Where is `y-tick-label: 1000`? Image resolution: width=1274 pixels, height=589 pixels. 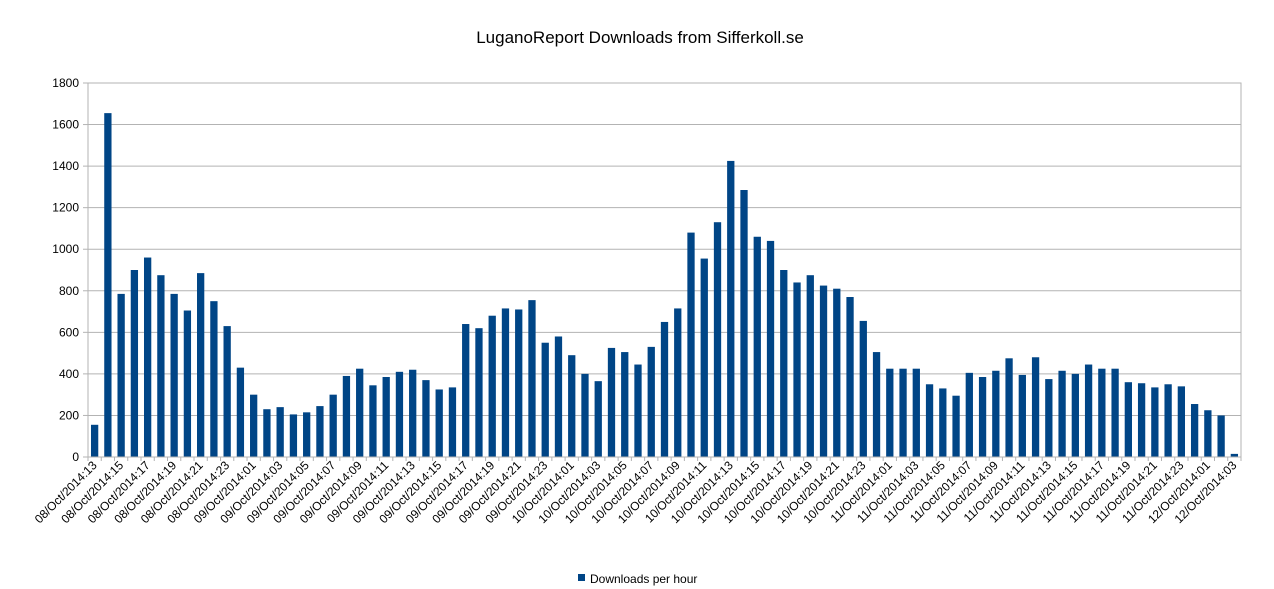 y-tick-label: 1000 is located at coordinates (65, 249).